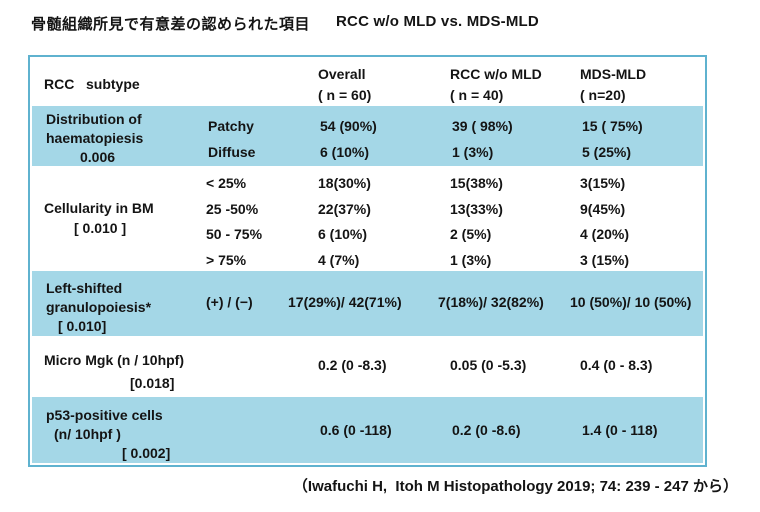  I want to click on value: 3(15%), so click(603, 183).